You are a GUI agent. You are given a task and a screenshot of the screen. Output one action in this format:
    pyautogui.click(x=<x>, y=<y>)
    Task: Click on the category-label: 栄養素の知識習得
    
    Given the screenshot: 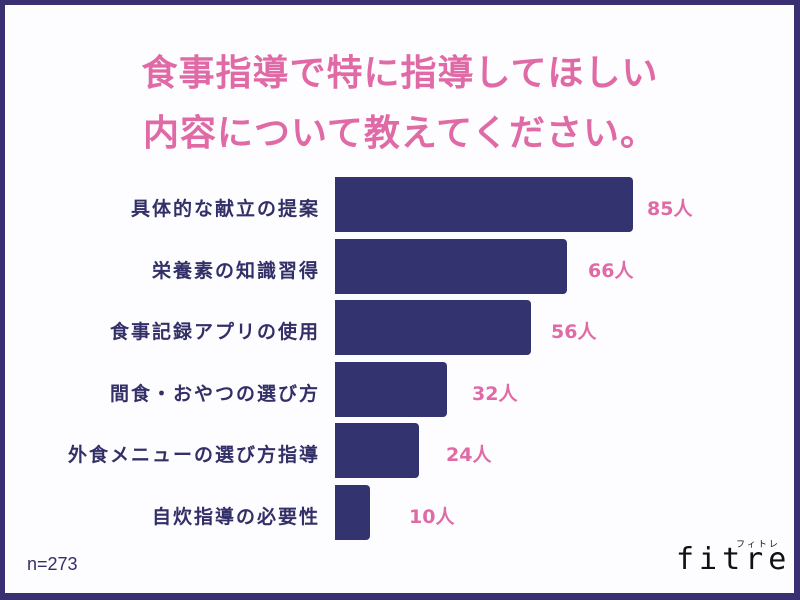 What is the action you would take?
    pyautogui.click(x=235, y=271)
    